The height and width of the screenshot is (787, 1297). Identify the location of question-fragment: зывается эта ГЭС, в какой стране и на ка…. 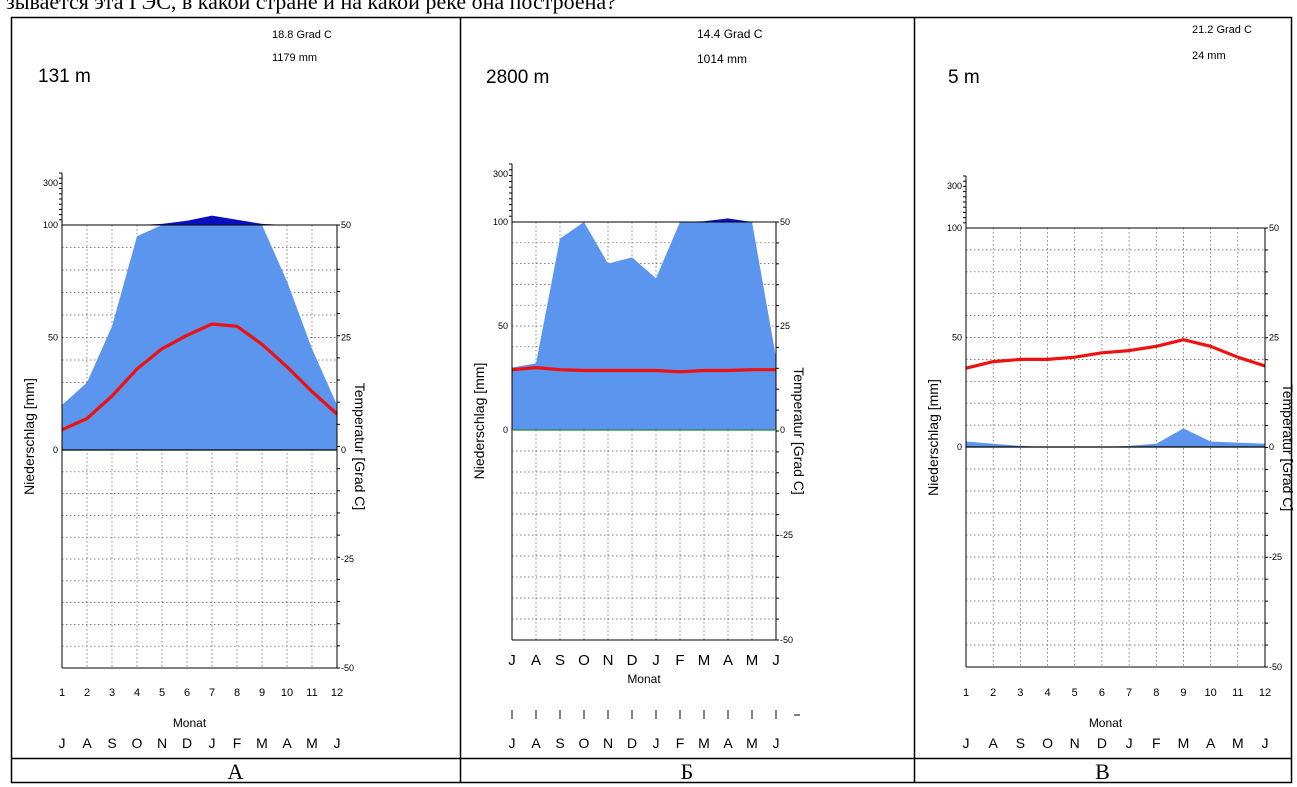
(311, 7).